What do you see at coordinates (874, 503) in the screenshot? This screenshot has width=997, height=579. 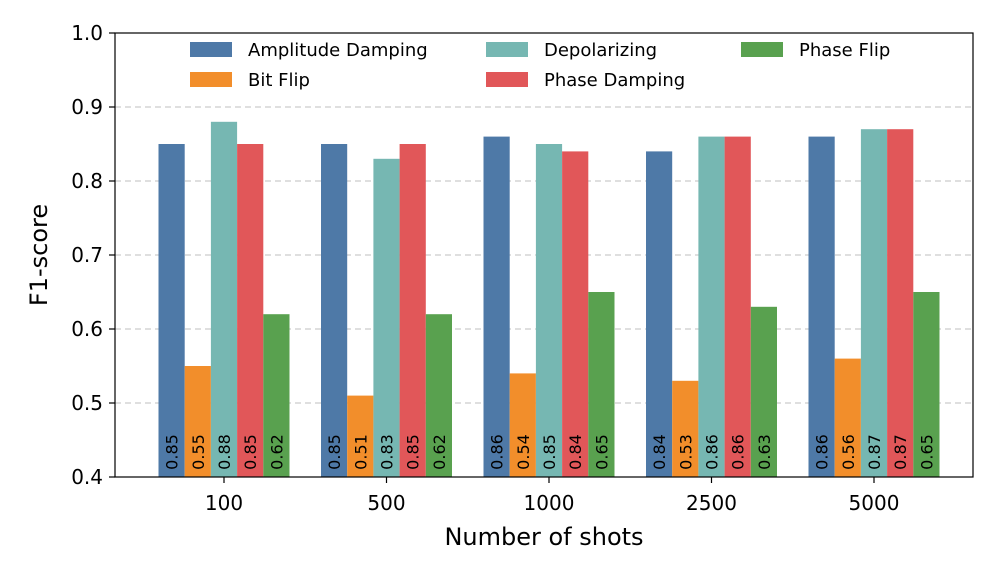 I see `x-tick-label: 5000` at bounding box center [874, 503].